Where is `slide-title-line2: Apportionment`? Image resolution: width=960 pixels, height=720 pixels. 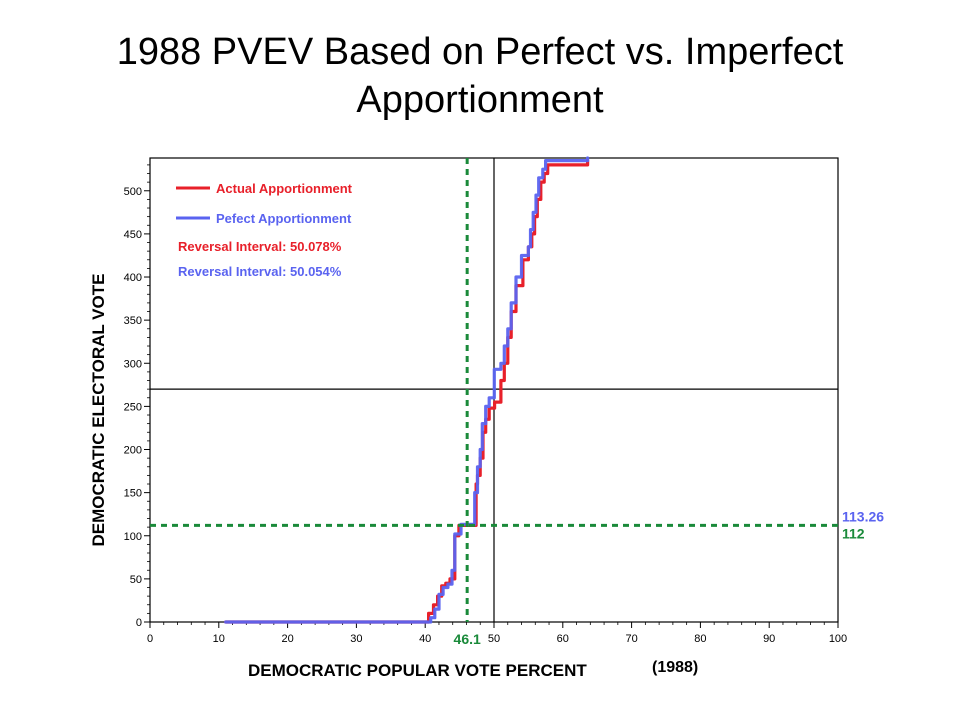
slide-title-line2: Apportionment is located at coordinates (480, 100).